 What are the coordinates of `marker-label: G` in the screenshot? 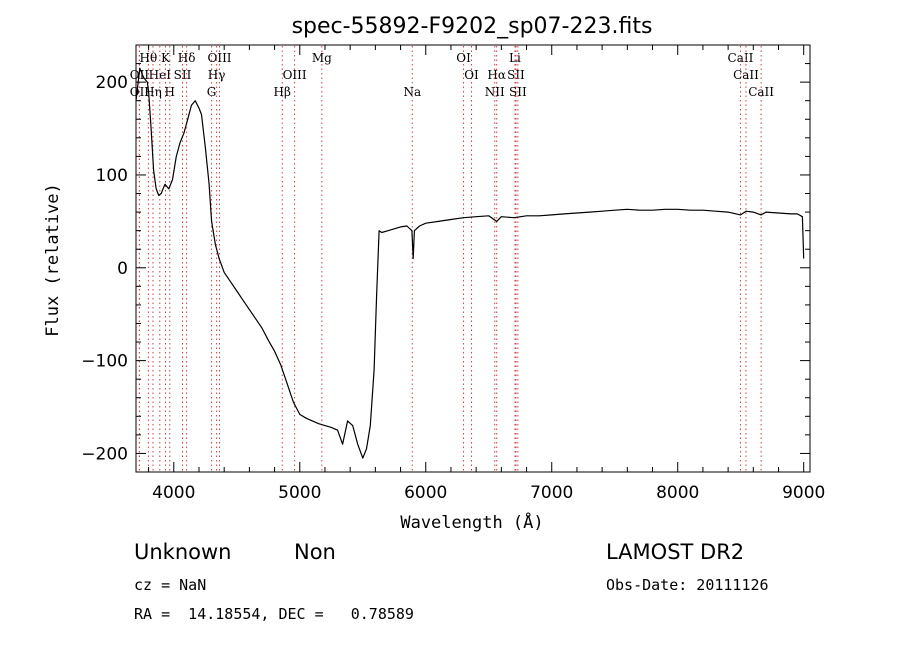 It's located at (212, 92).